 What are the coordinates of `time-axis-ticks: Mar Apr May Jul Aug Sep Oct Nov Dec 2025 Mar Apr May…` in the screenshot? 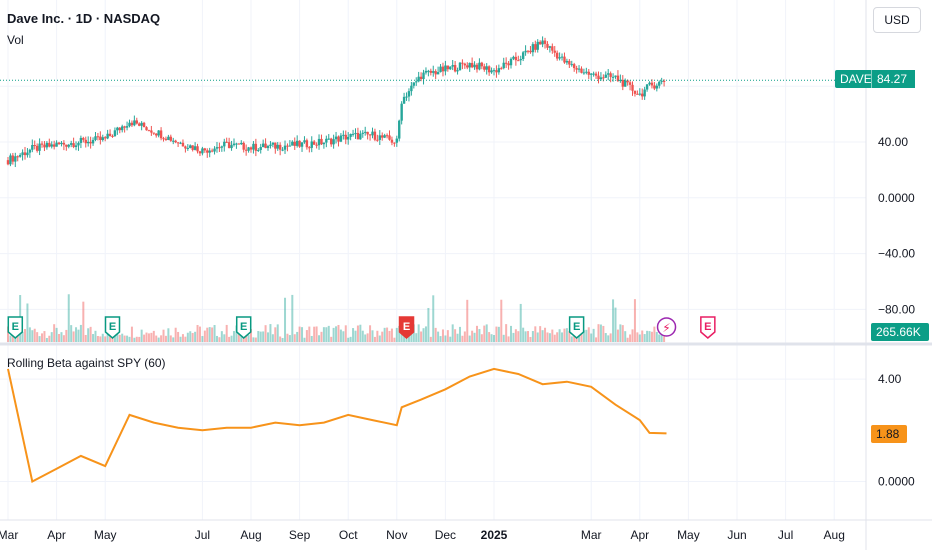 It's located at (422, 535).